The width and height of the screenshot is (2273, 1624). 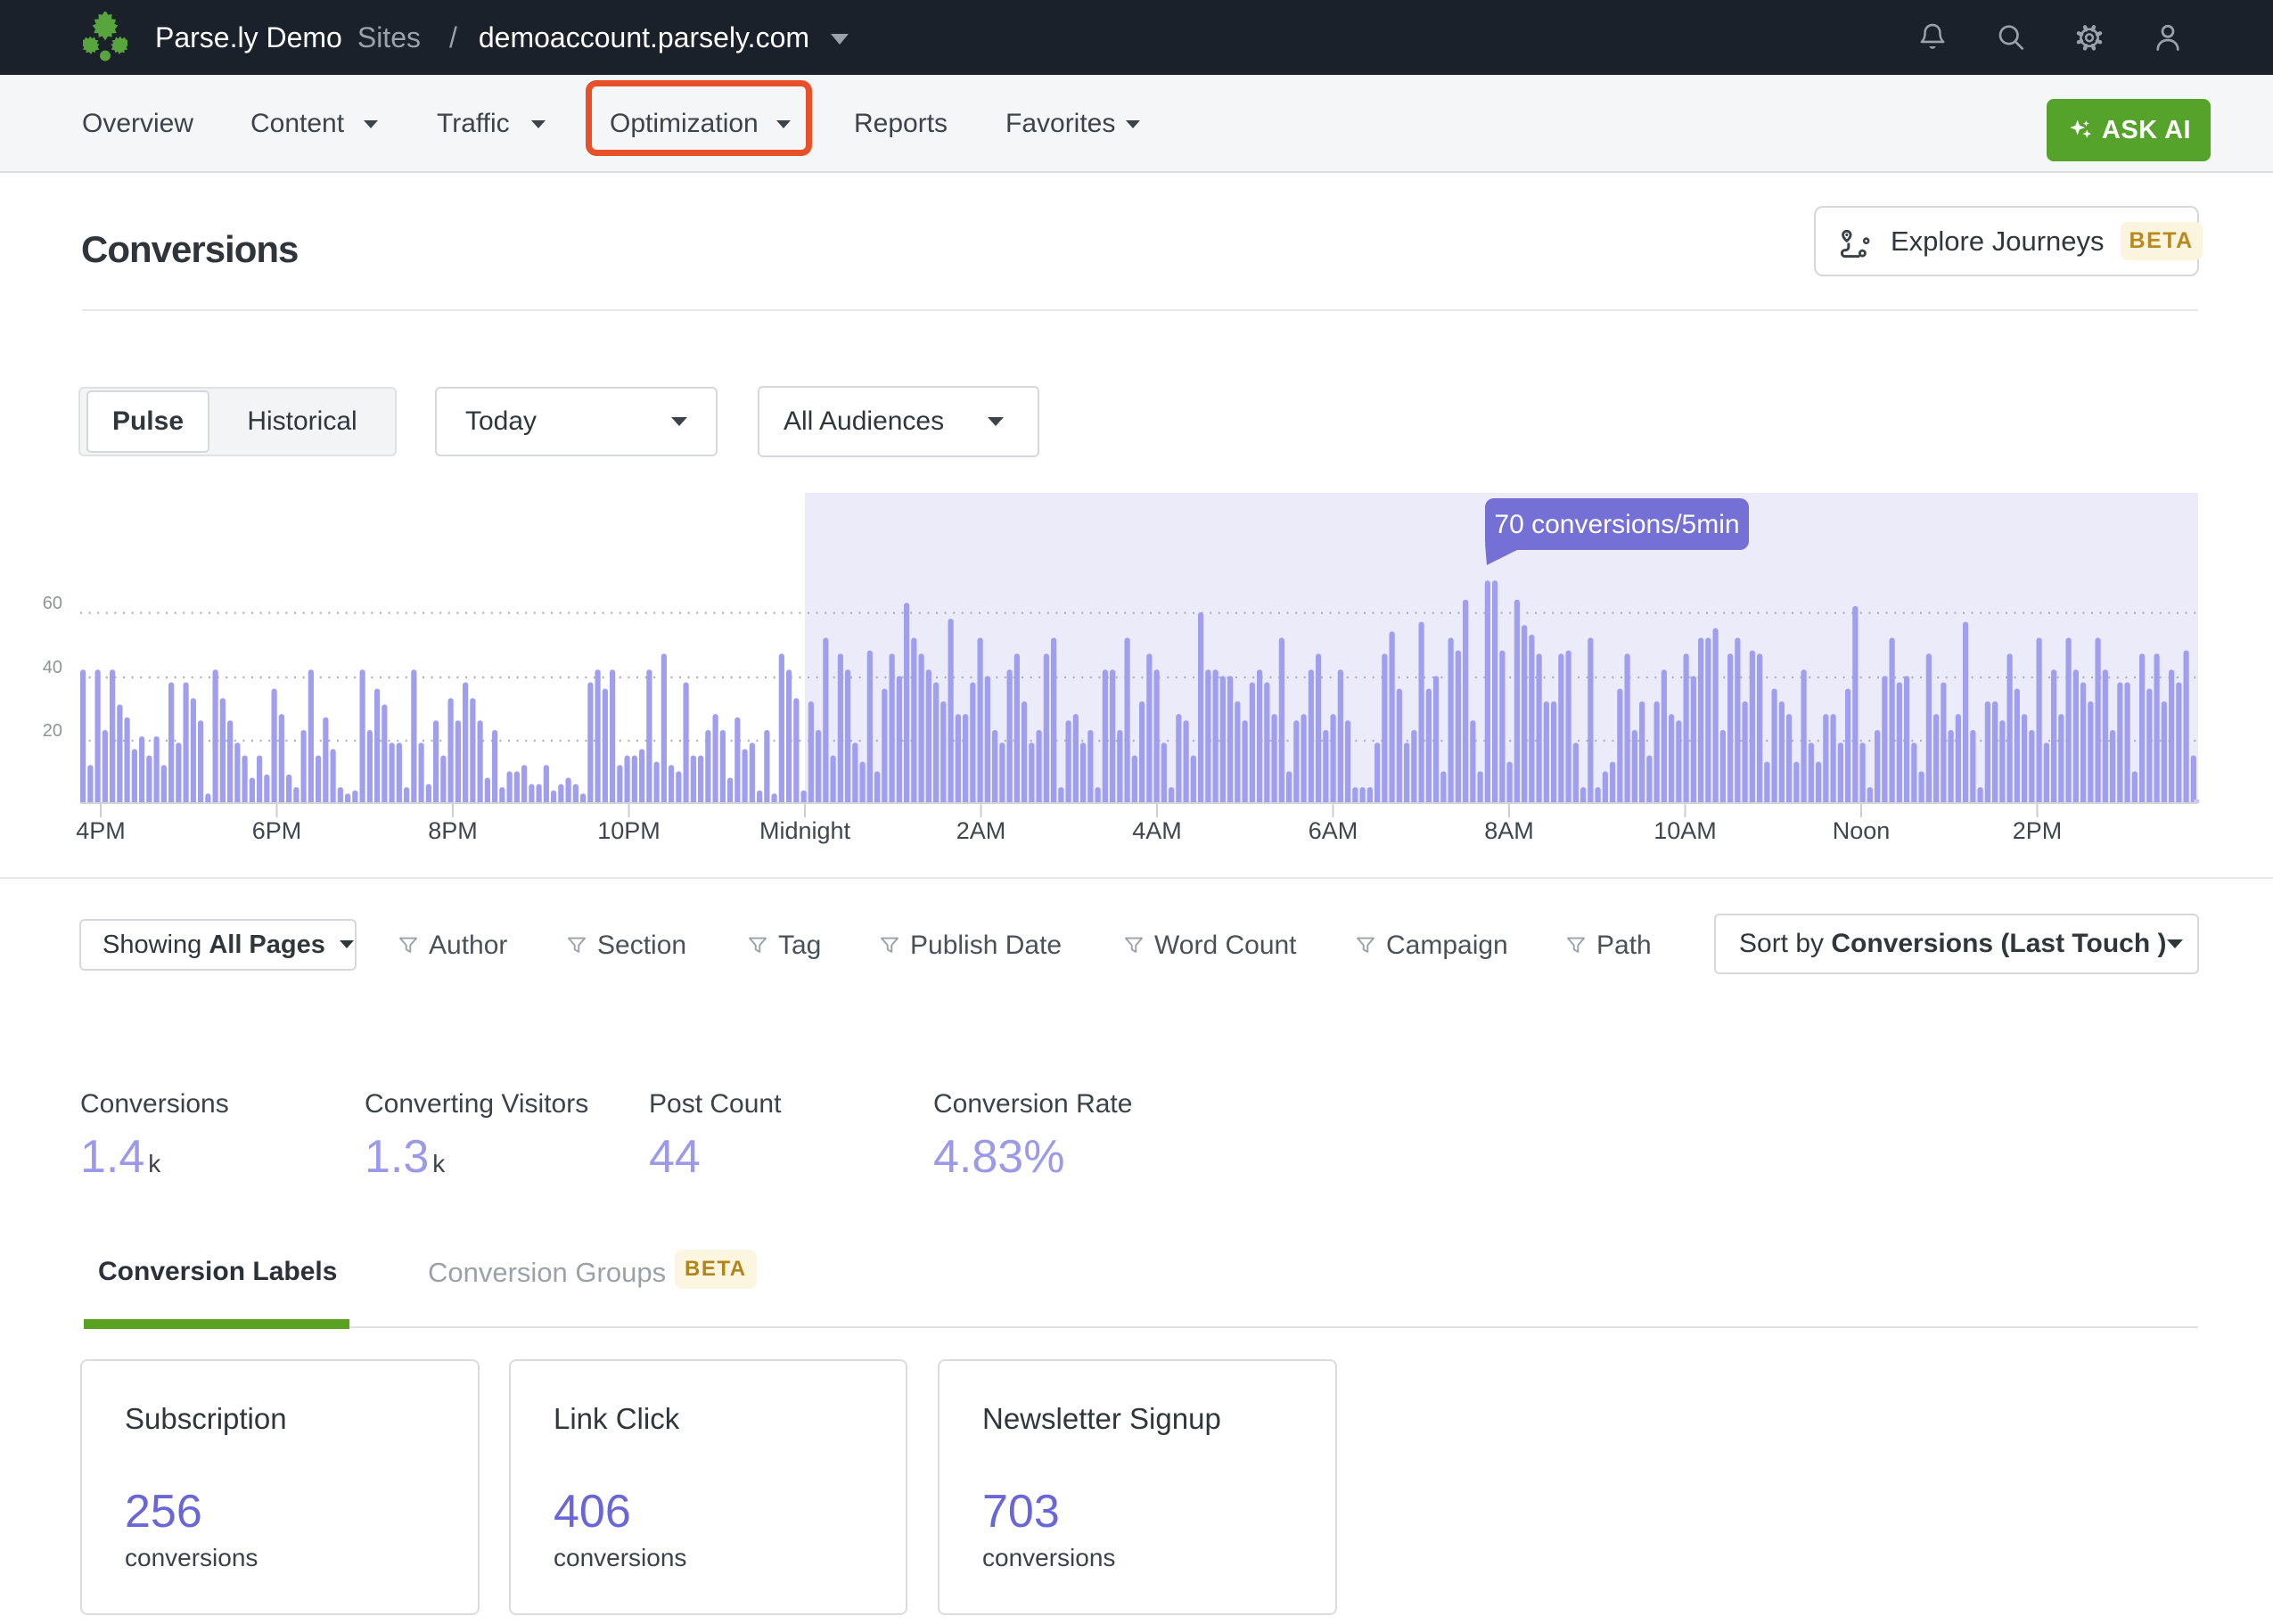 I want to click on svg-text: 10AM, so click(x=1685, y=830).